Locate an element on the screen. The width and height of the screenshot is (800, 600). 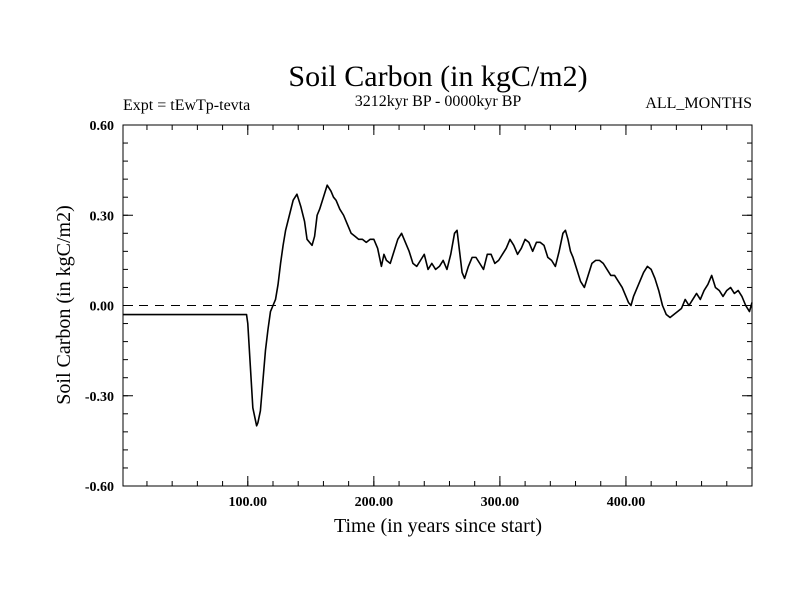
x-tick-label: 200.00 is located at coordinates (374, 502).